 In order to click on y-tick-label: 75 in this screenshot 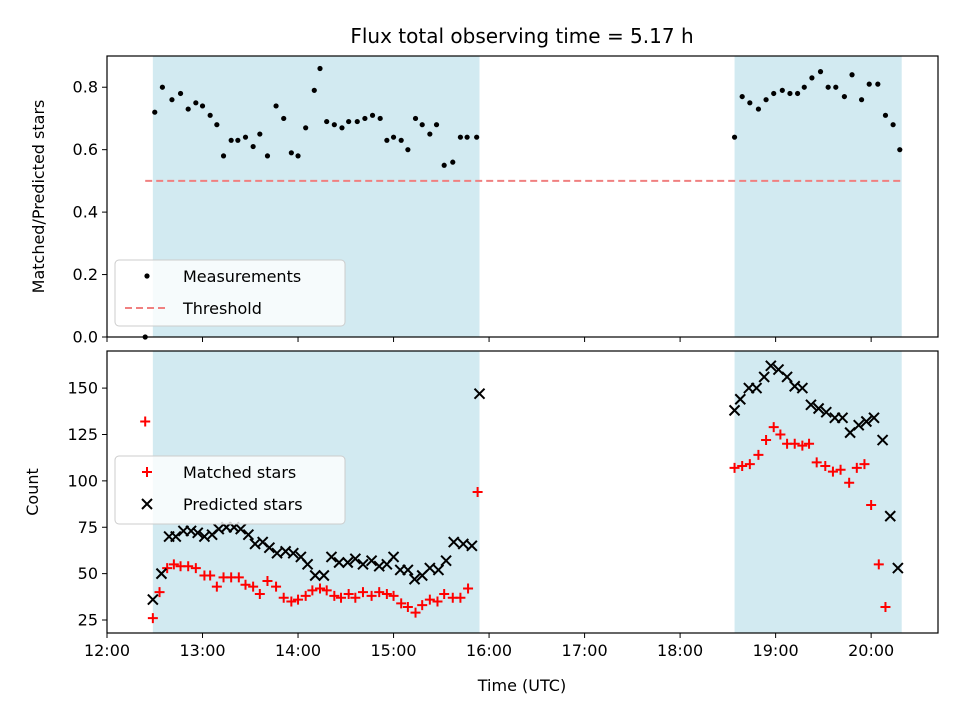, I will do `click(88, 527)`.